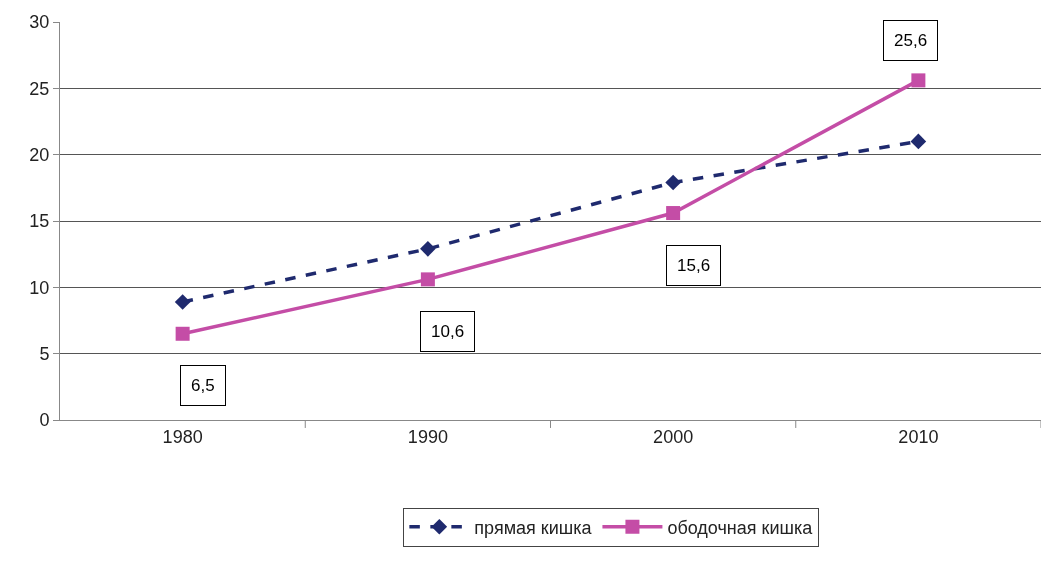 This screenshot has height=570, width=1053. What do you see at coordinates (918, 436) in the screenshot?
I see `x-tick-label: 2010` at bounding box center [918, 436].